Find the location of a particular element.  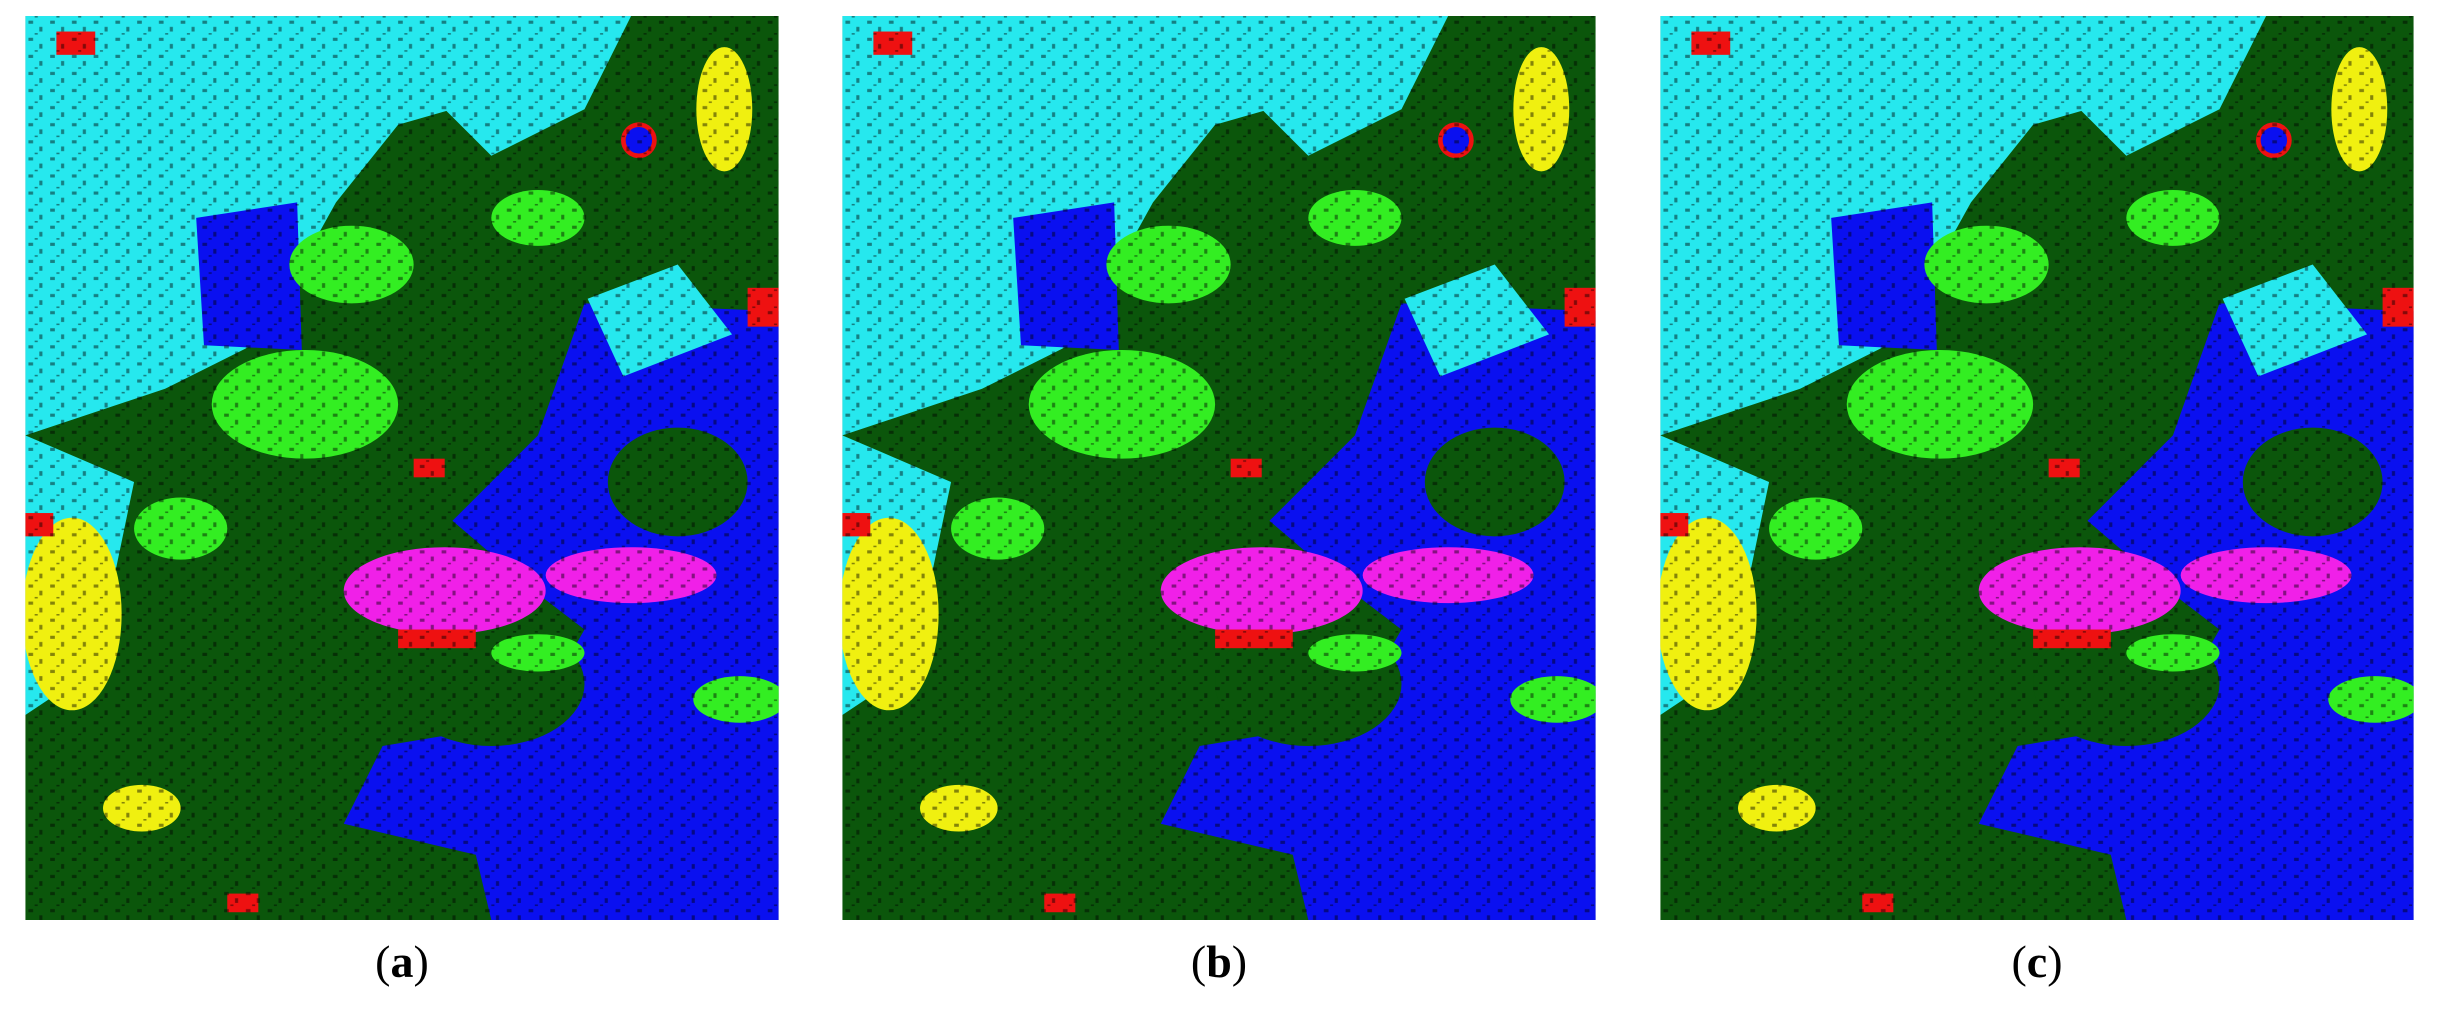

panel-caption: (b) is located at coordinates (1219, 961).